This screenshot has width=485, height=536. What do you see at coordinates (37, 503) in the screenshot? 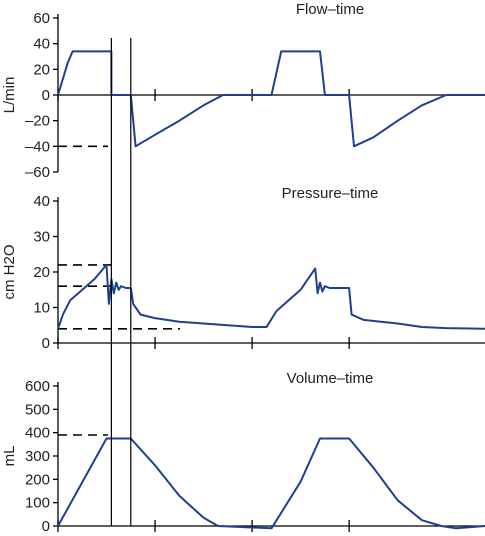
I see `y-tick-label: 100` at bounding box center [37, 503].